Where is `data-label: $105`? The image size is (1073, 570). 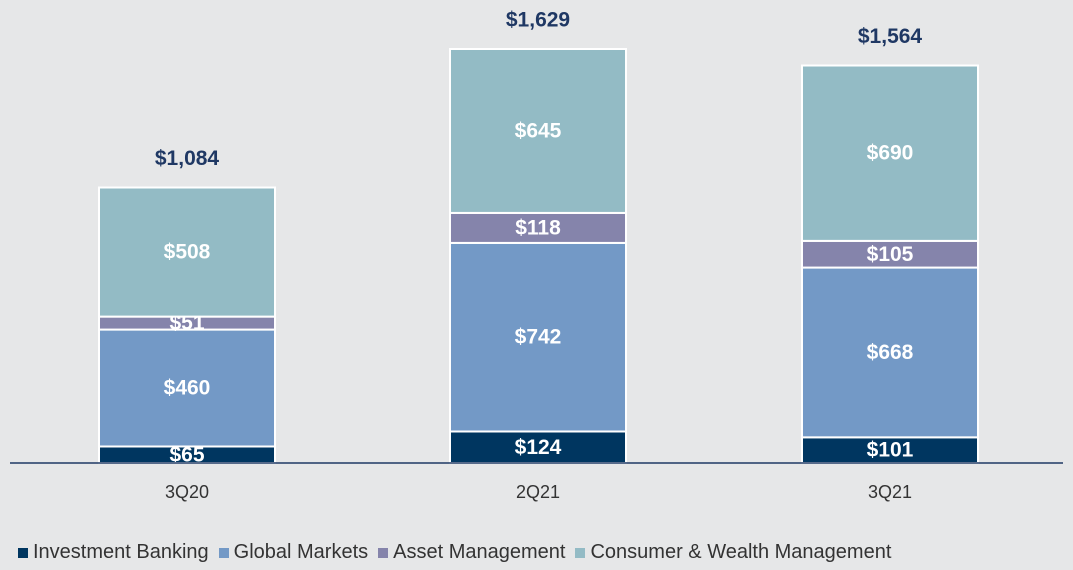
data-label: $105 is located at coordinates (890, 254).